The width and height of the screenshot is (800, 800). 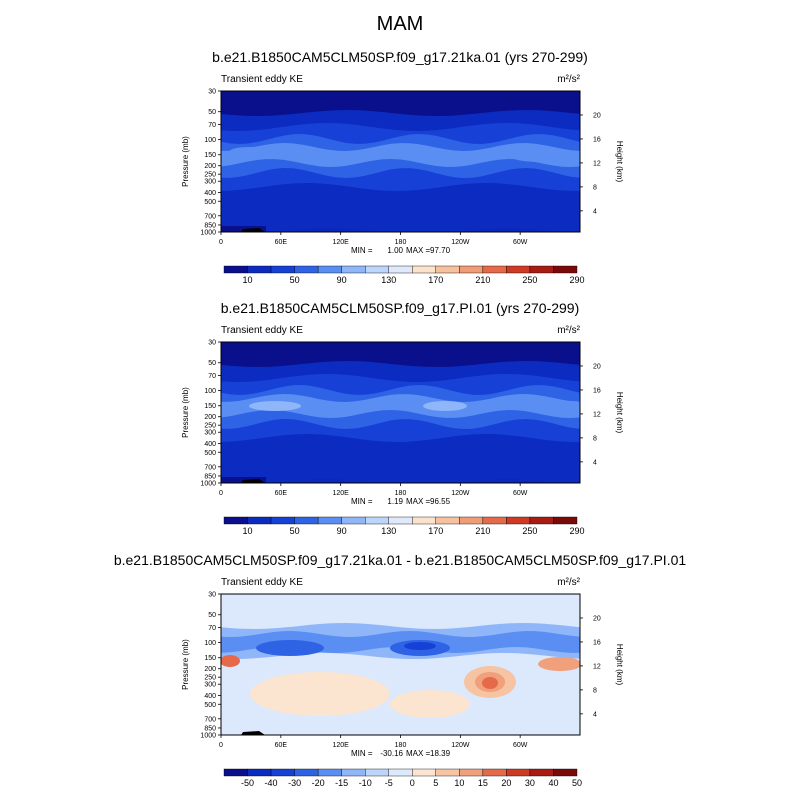 What do you see at coordinates (595, 690) in the screenshot?
I see `height-tick-label: 8` at bounding box center [595, 690].